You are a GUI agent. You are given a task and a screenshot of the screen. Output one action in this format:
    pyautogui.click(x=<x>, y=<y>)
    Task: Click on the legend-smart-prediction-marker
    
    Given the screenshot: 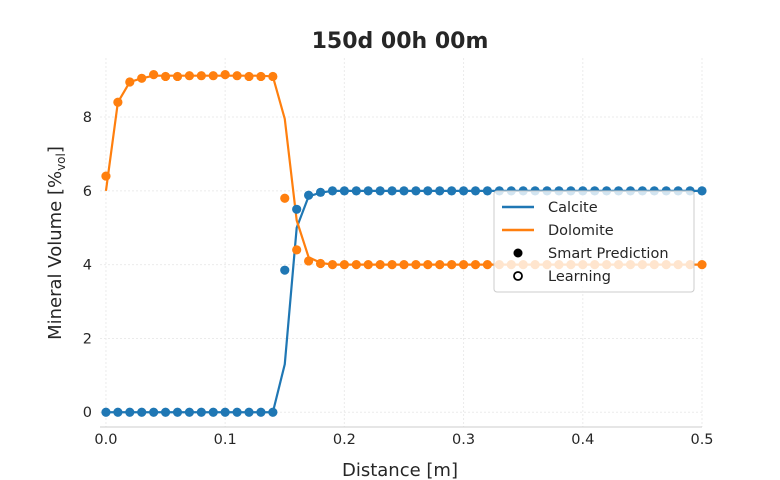 What is the action you would take?
    pyautogui.click(x=518, y=253)
    